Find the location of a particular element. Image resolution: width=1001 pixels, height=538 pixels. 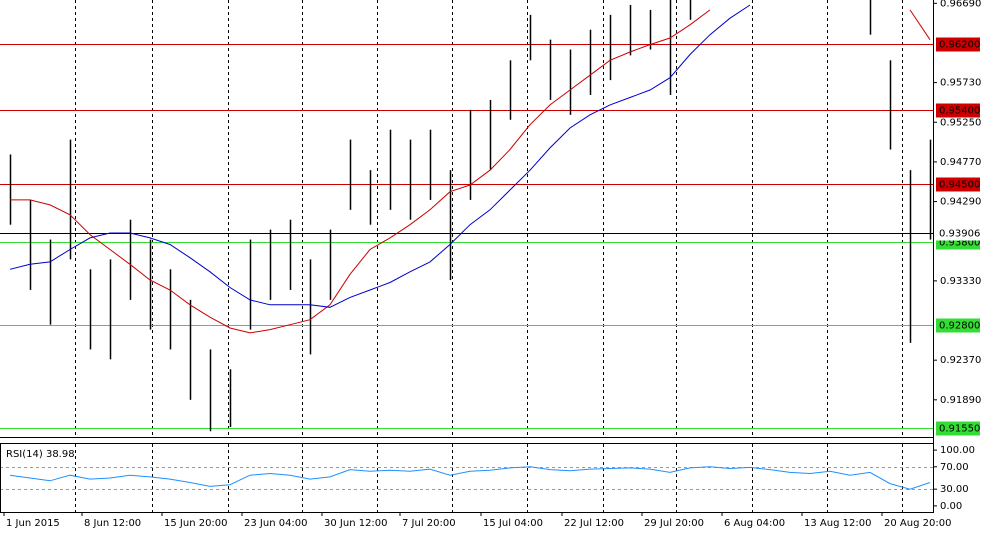

x-tick-label: 22 Jul 12:00 is located at coordinates (594, 523).